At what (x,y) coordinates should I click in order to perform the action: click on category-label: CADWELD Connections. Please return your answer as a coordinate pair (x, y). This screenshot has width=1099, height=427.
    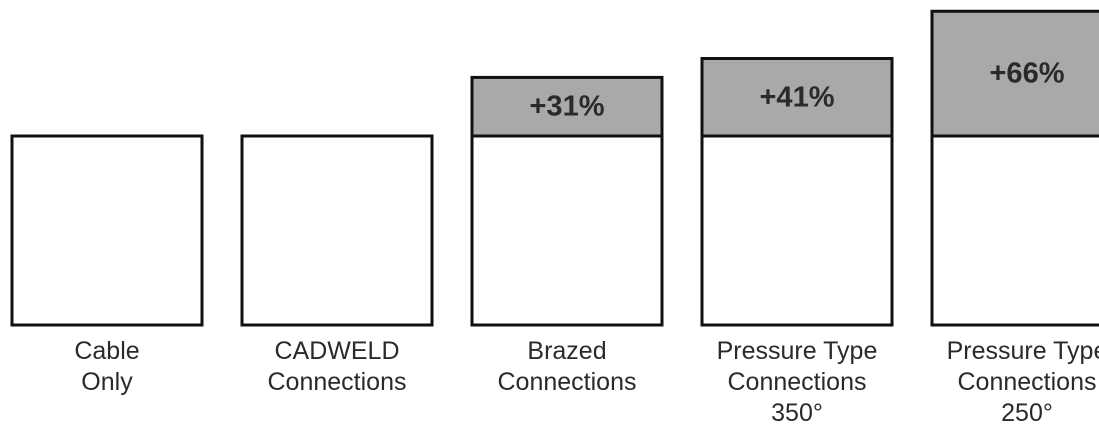
    Looking at the image, I should click on (337, 366).